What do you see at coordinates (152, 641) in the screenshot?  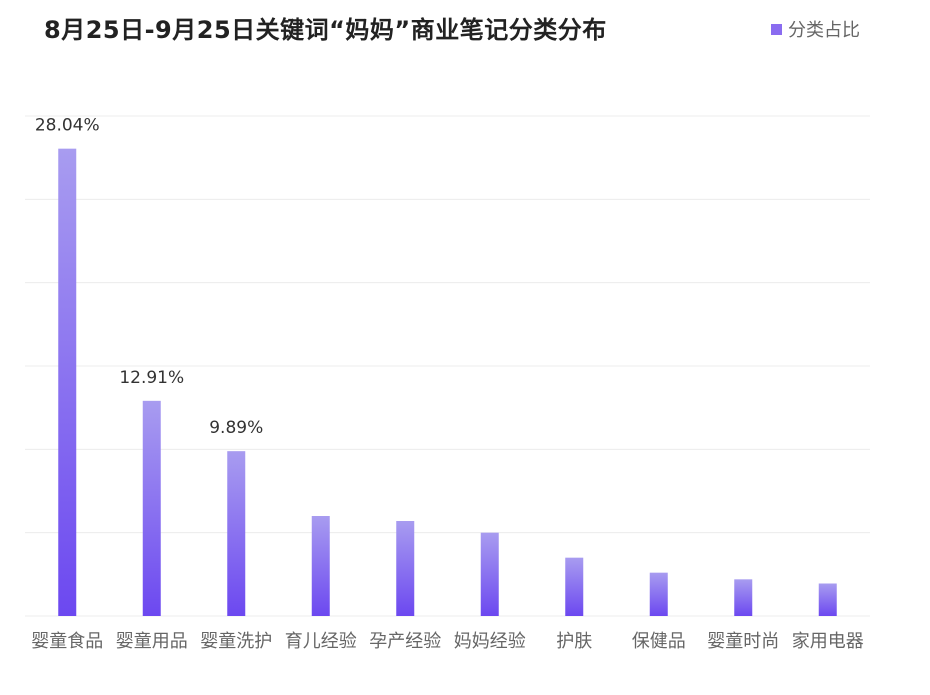 I see `x-tick-label: 婴童用品` at bounding box center [152, 641].